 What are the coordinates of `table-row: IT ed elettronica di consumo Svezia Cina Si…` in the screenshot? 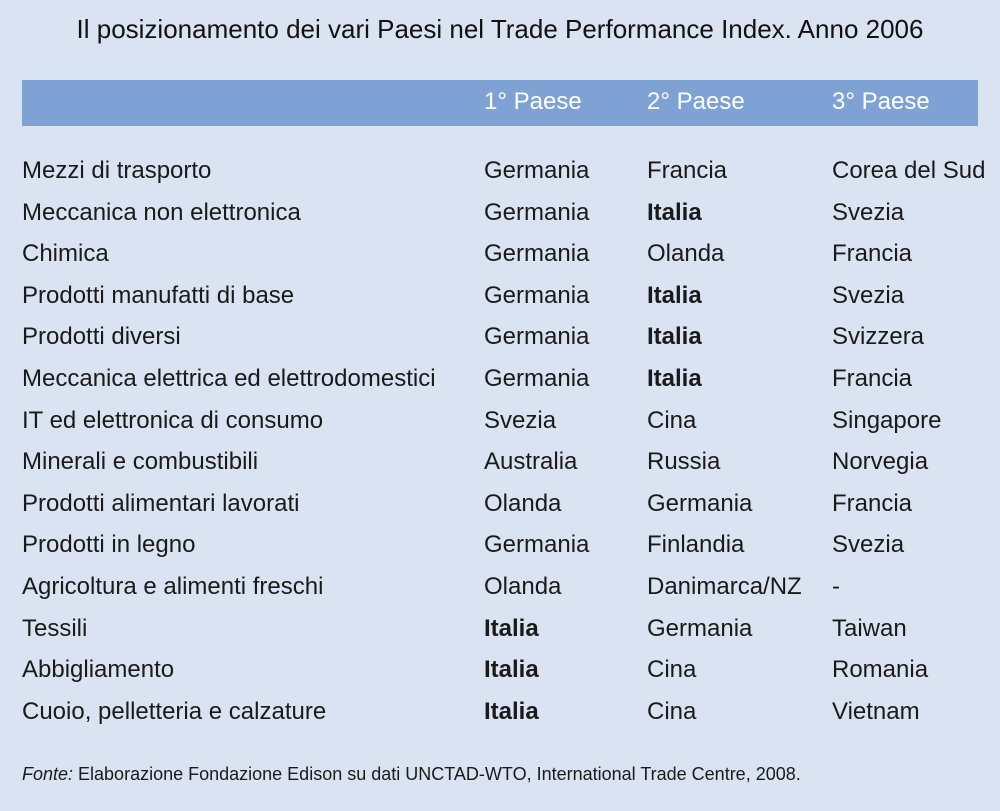 It's located at (500, 428).